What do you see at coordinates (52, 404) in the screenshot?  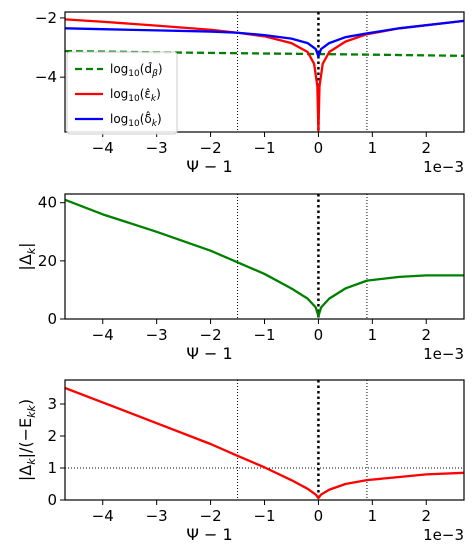 I see `y-tick-label: 3` at bounding box center [52, 404].